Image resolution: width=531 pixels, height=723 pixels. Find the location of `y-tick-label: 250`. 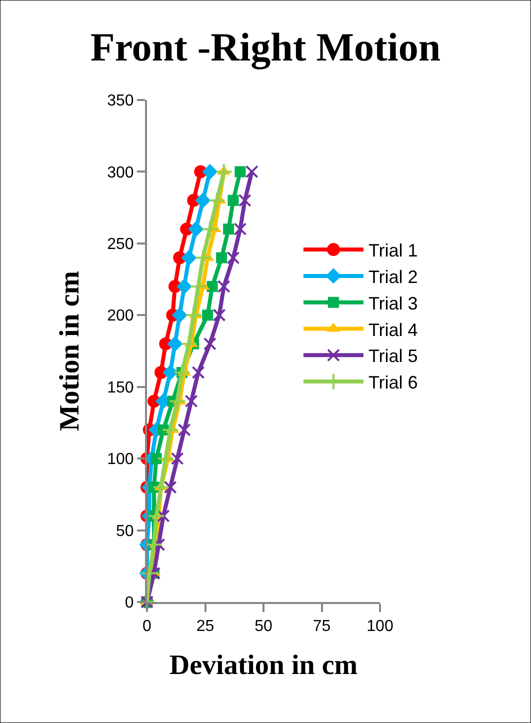

y-tick-label: 250 is located at coordinates (120, 245).